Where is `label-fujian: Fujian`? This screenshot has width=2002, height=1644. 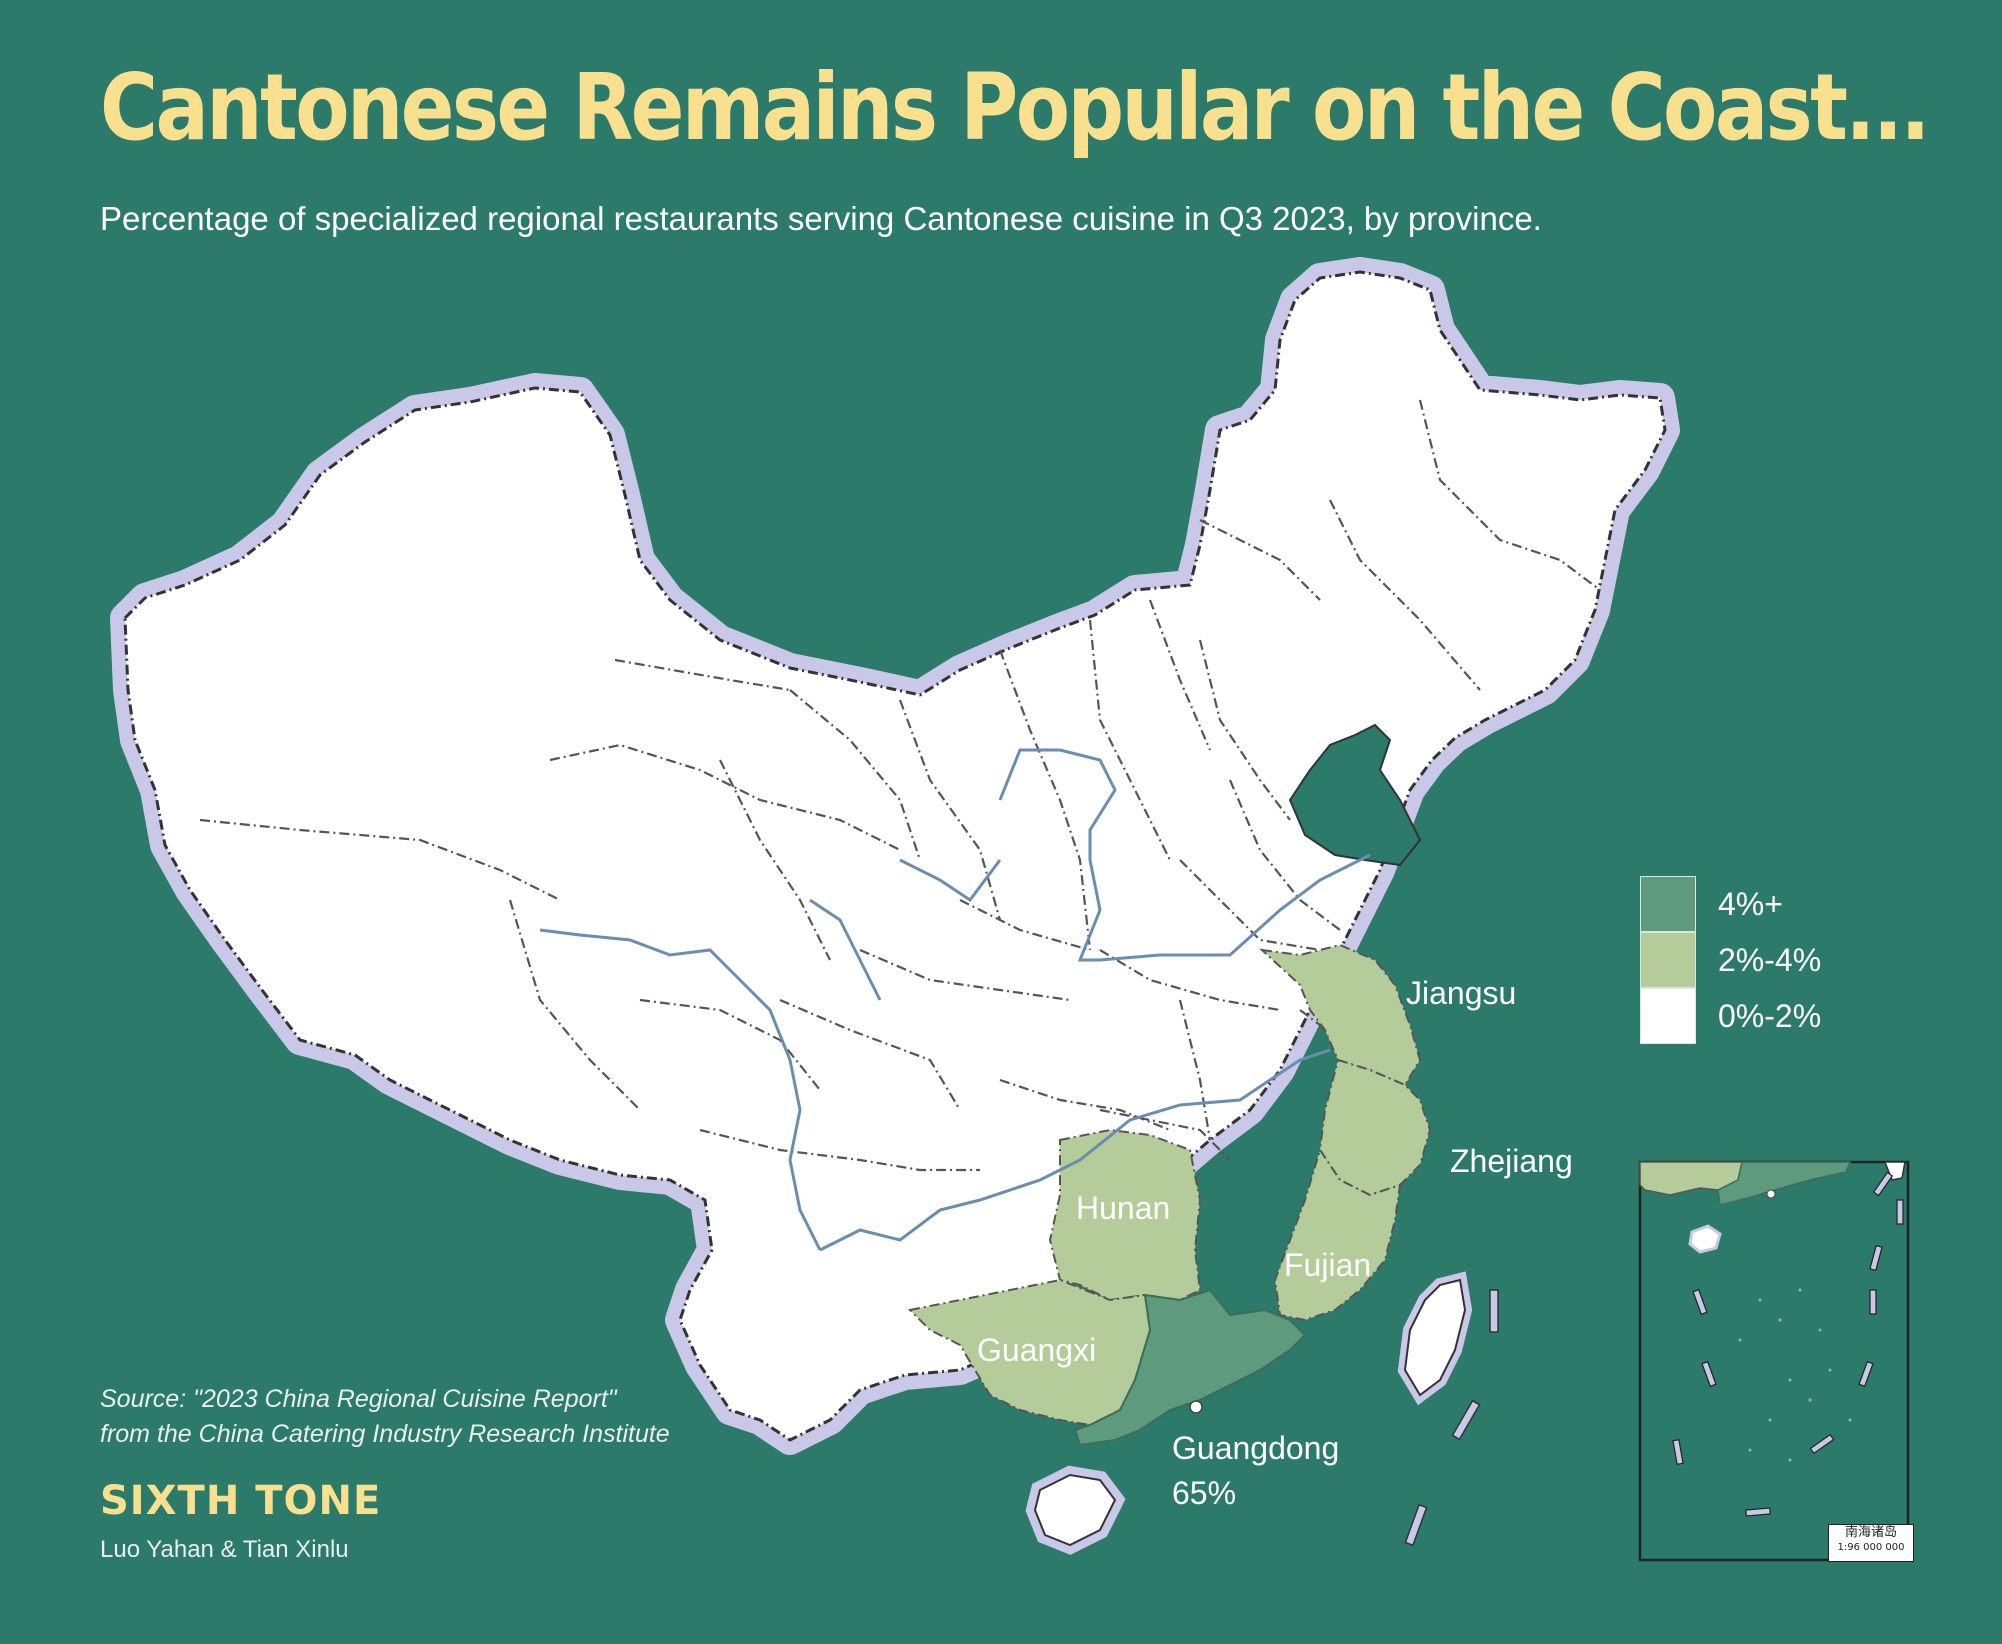
label-fujian: Fujian is located at coordinates (1328, 1265).